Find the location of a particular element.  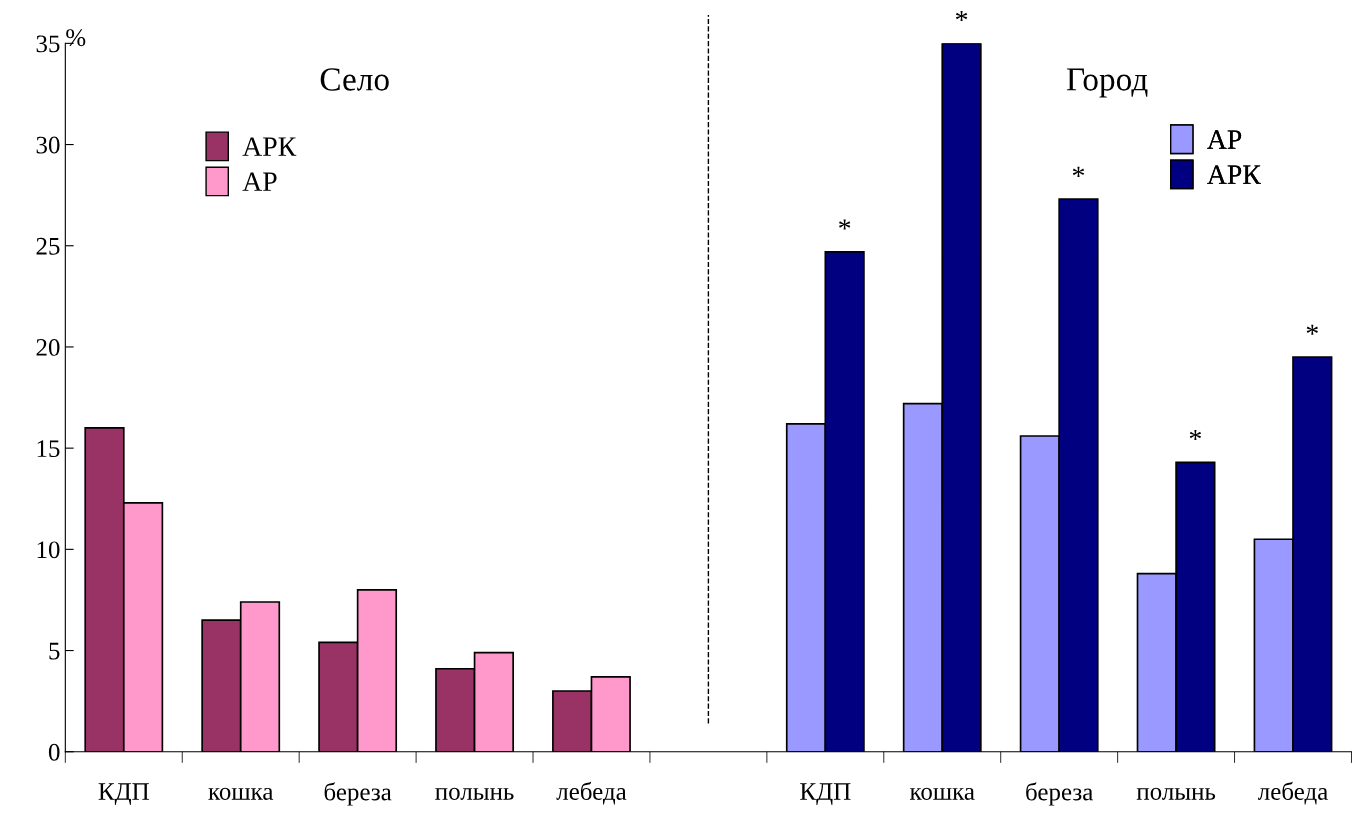

y-tick-label: 30 is located at coordinates (48, 145).